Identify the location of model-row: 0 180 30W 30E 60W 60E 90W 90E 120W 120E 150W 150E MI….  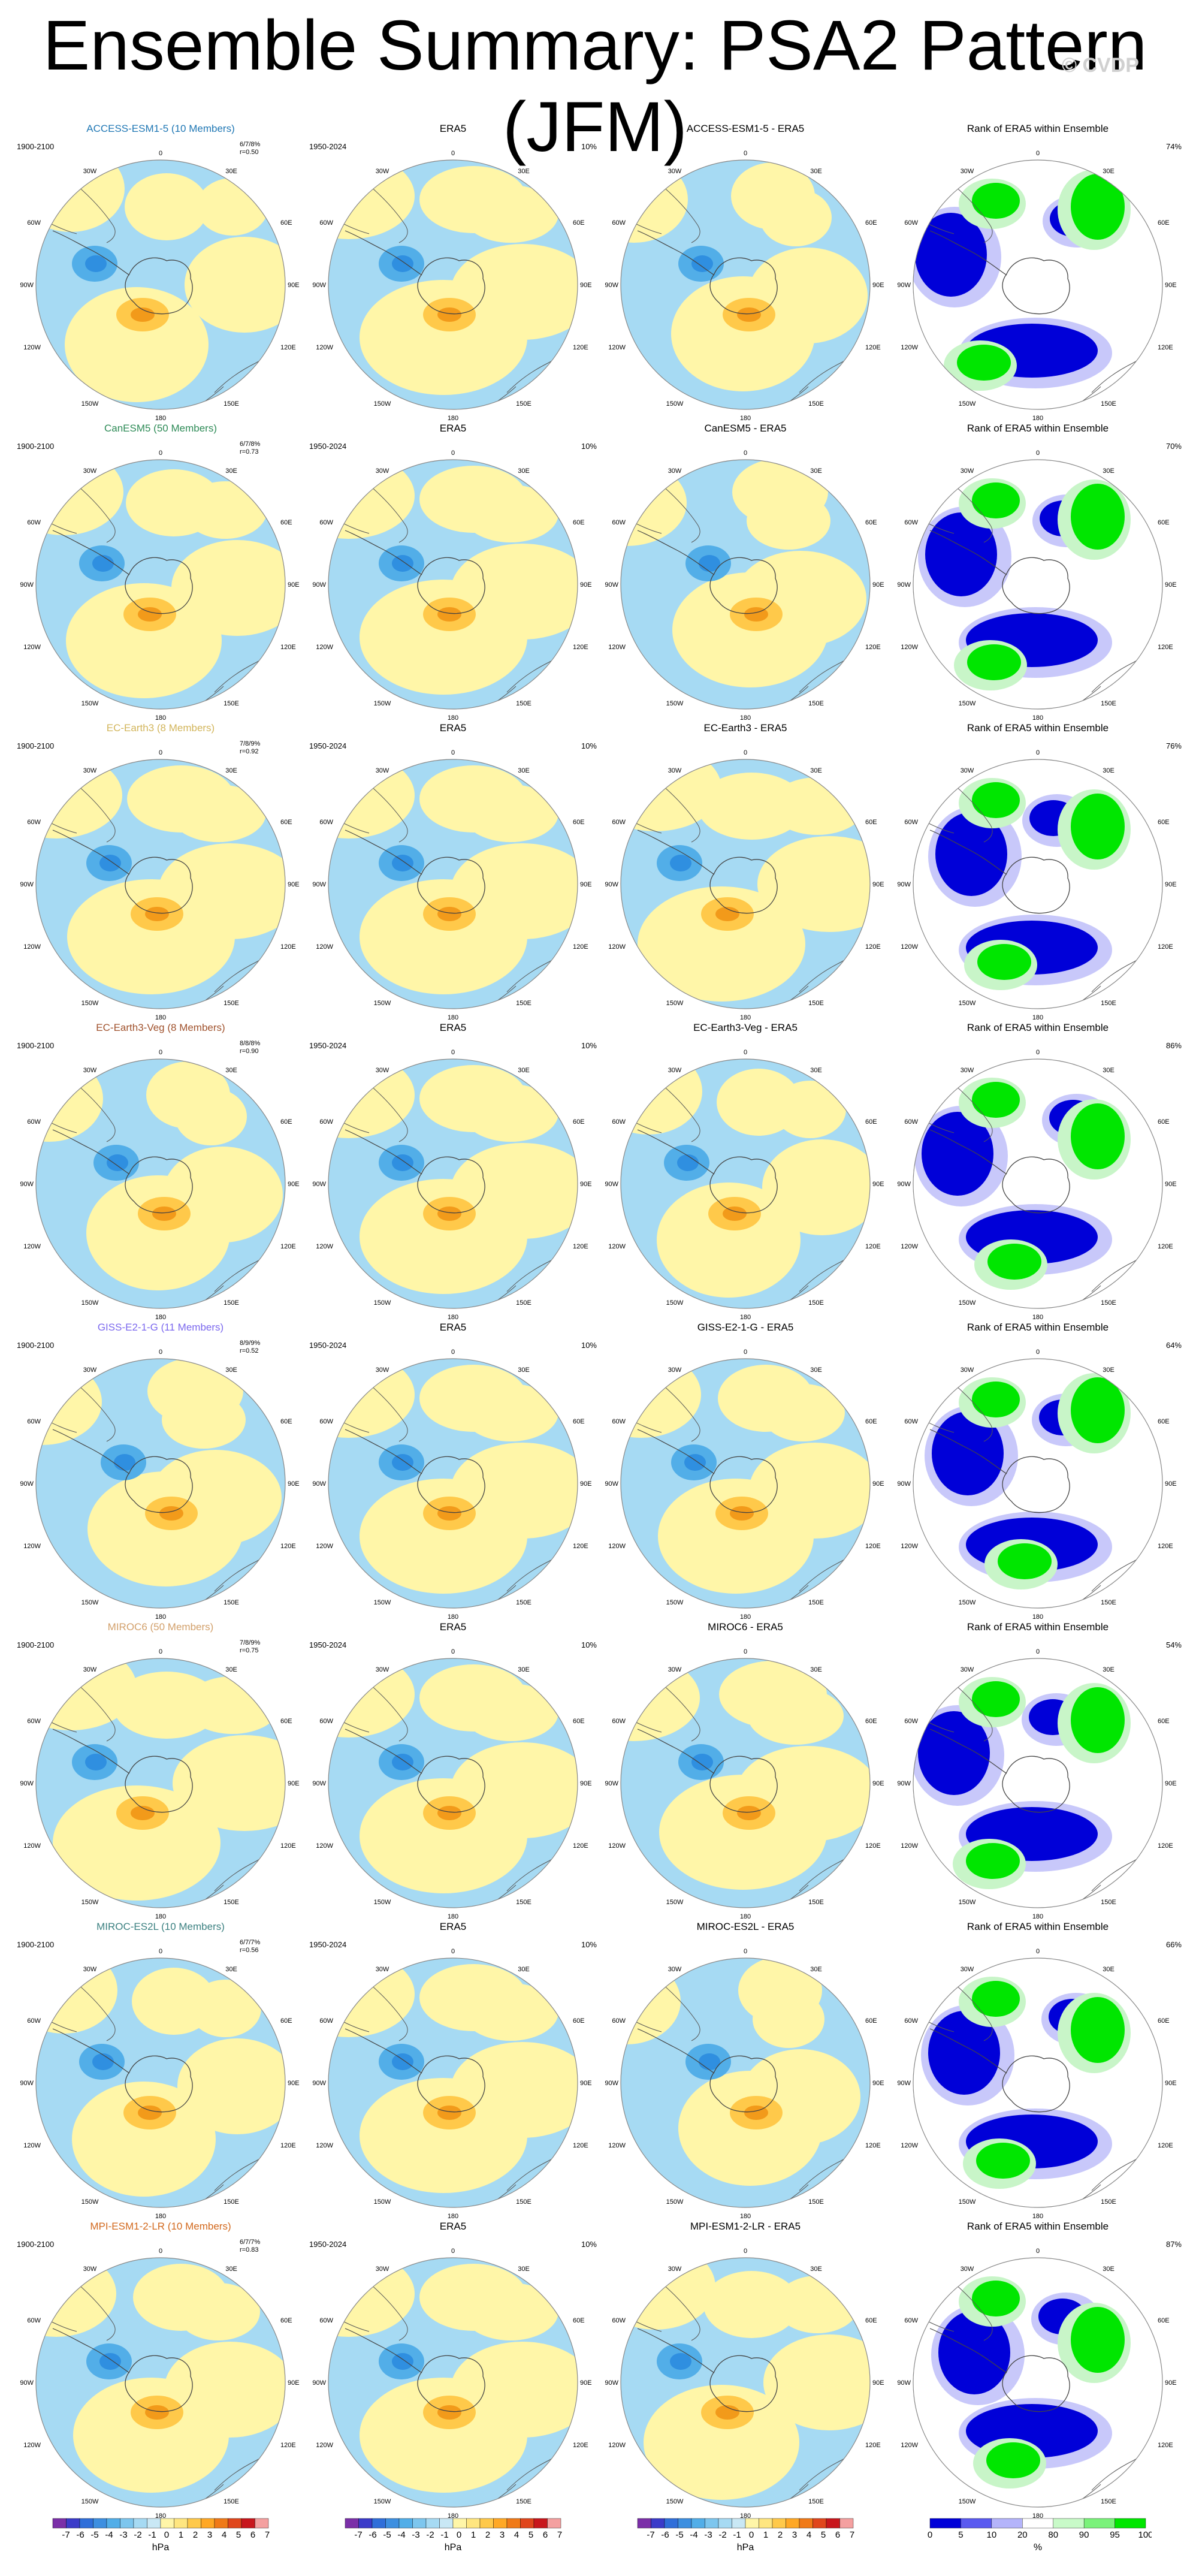
(595, 1771).